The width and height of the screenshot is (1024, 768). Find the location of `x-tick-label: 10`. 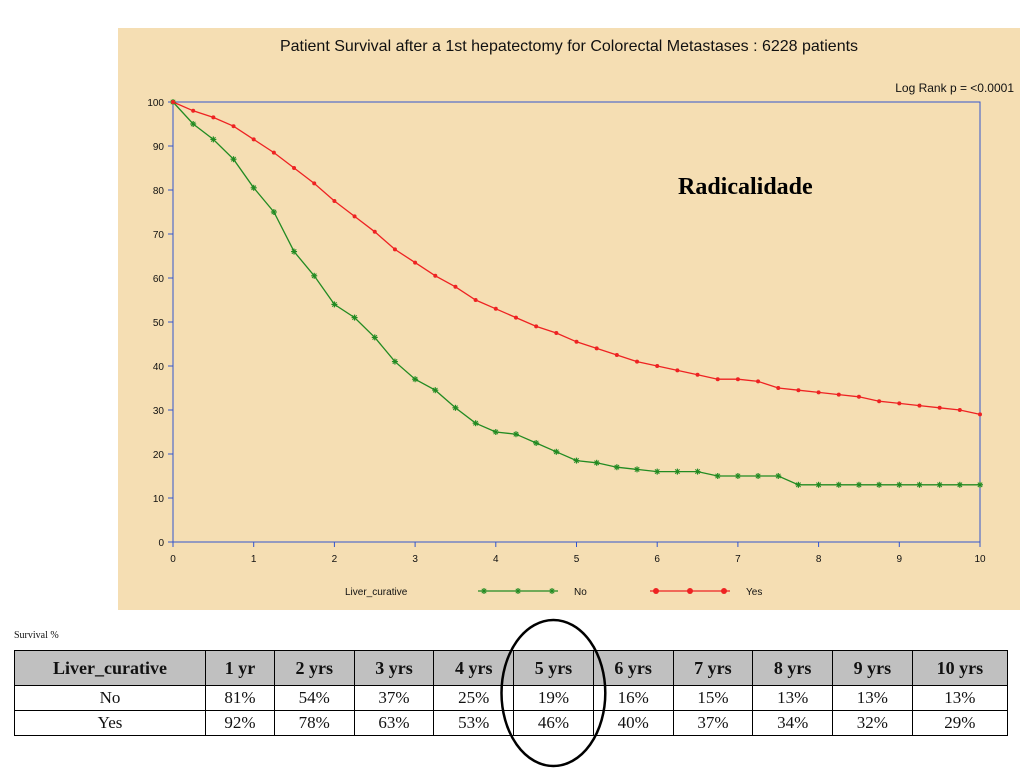

x-tick-label: 10 is located at coordinates (980, 559).